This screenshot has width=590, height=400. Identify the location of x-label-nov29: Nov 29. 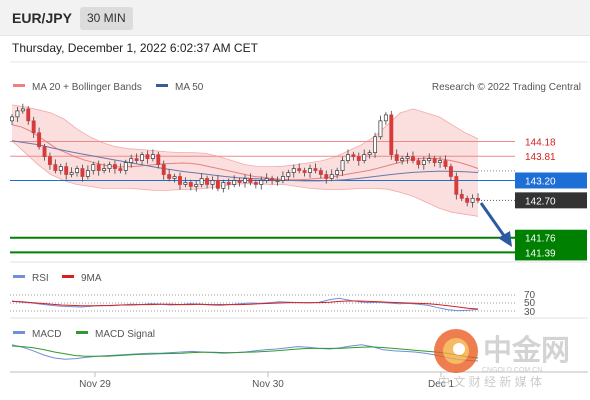
(95, 384).